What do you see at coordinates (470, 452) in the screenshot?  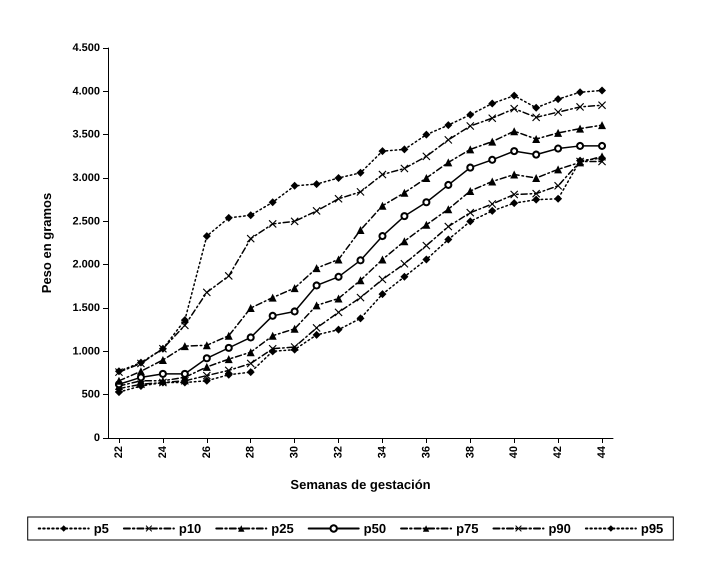 I see `x-tick-label: 38` at bounding box center [470, 452].